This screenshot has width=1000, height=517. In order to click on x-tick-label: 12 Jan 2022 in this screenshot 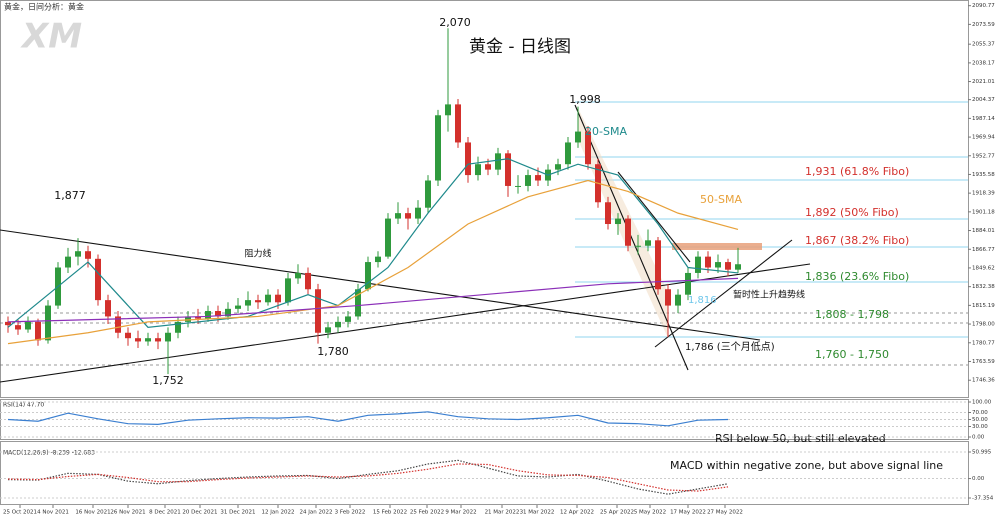, I will do `click(278, 513)`.